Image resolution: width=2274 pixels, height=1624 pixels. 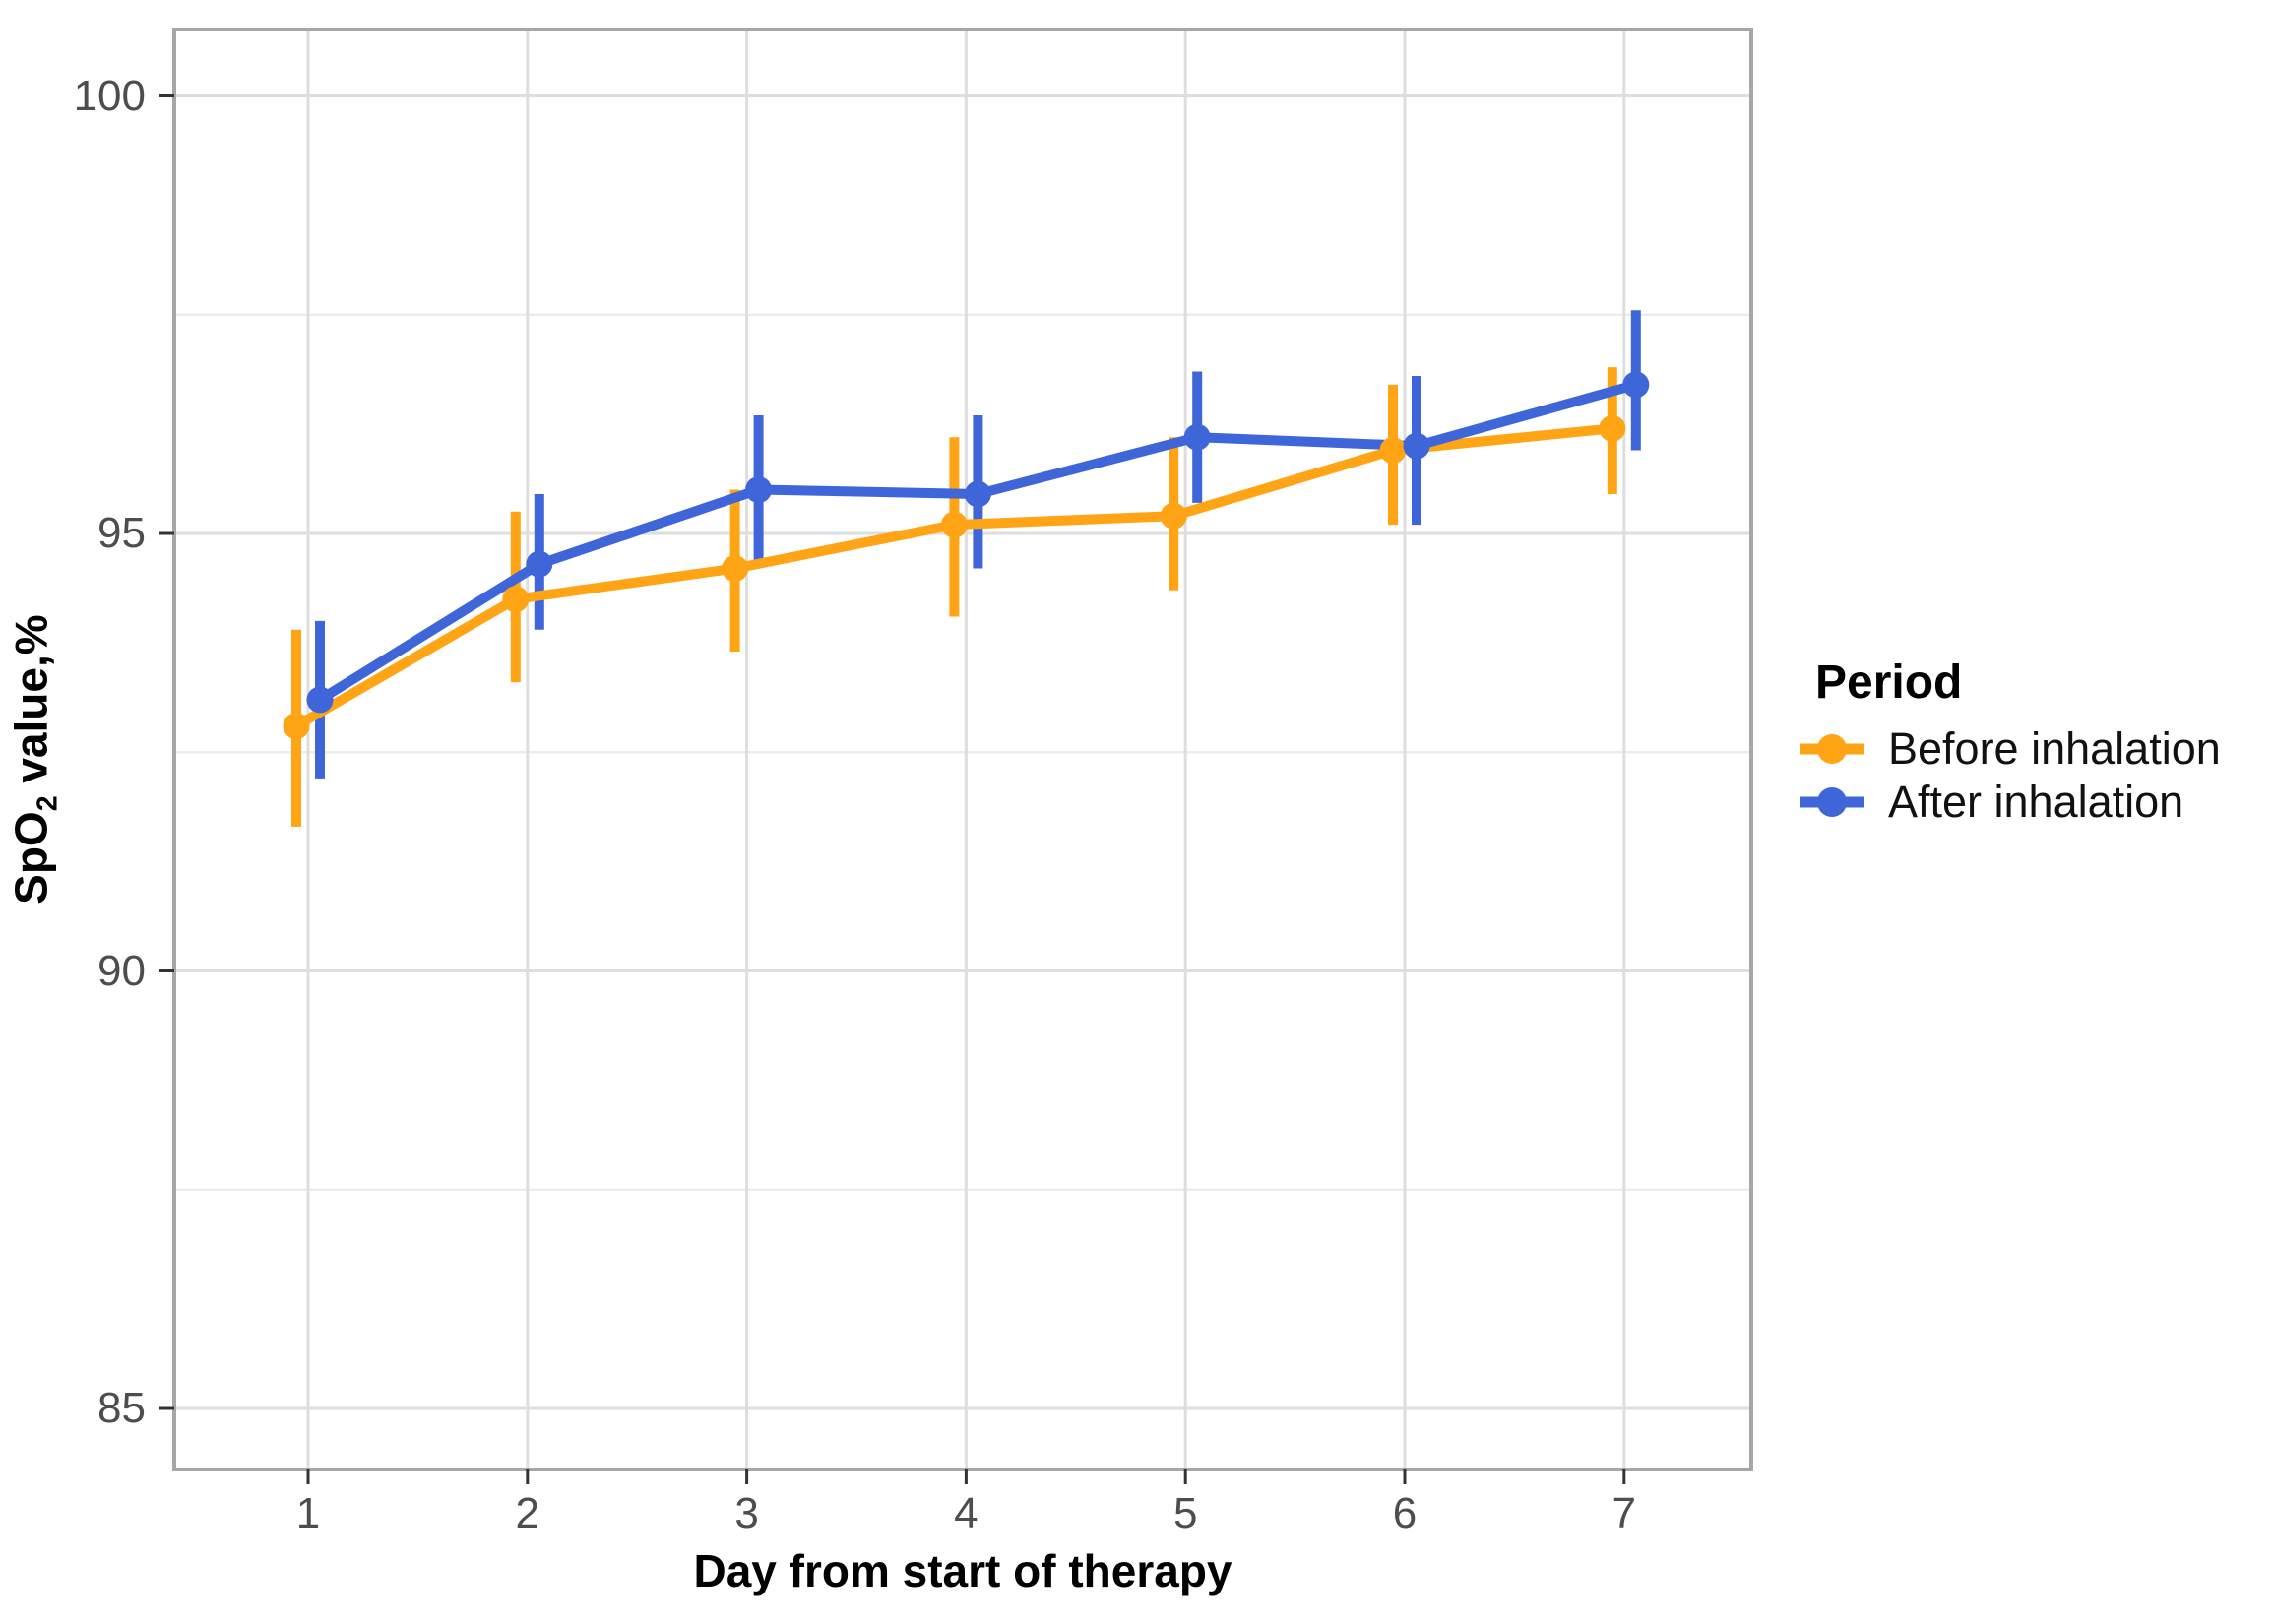 I want to click on y-axis-title-text: SpO2 value,%, so click(x=34, y=759).